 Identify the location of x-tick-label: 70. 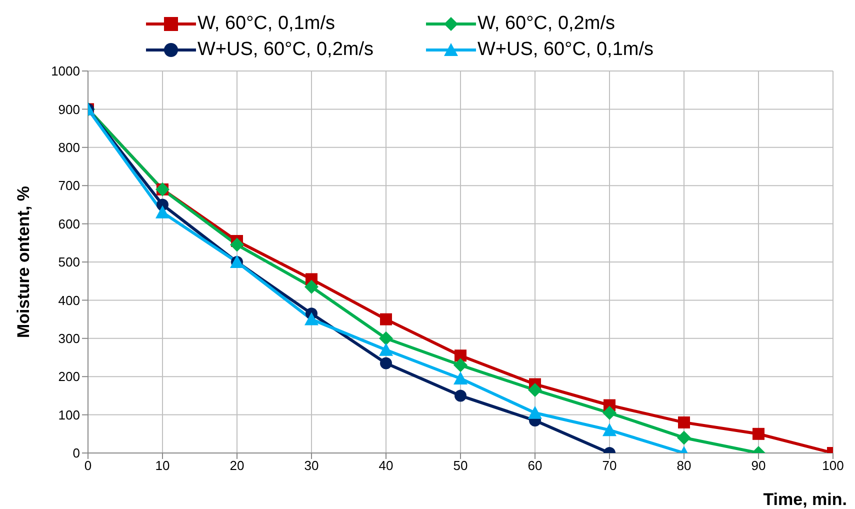
(609, 466).